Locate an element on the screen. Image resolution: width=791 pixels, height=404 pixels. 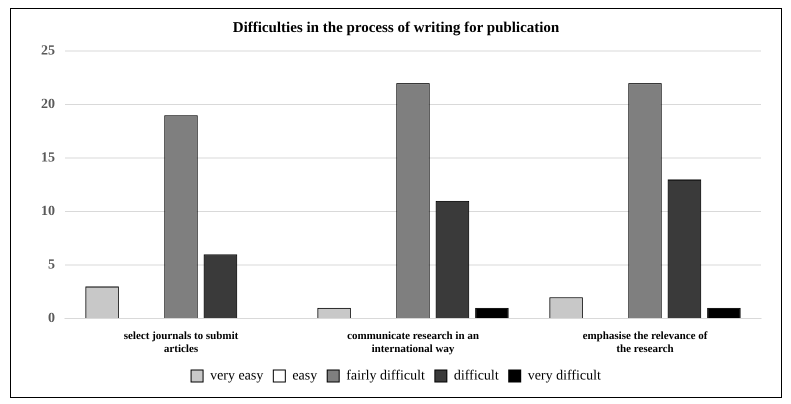
x-tick-label: communicate research in an international way is located at coordinates (413, 343).